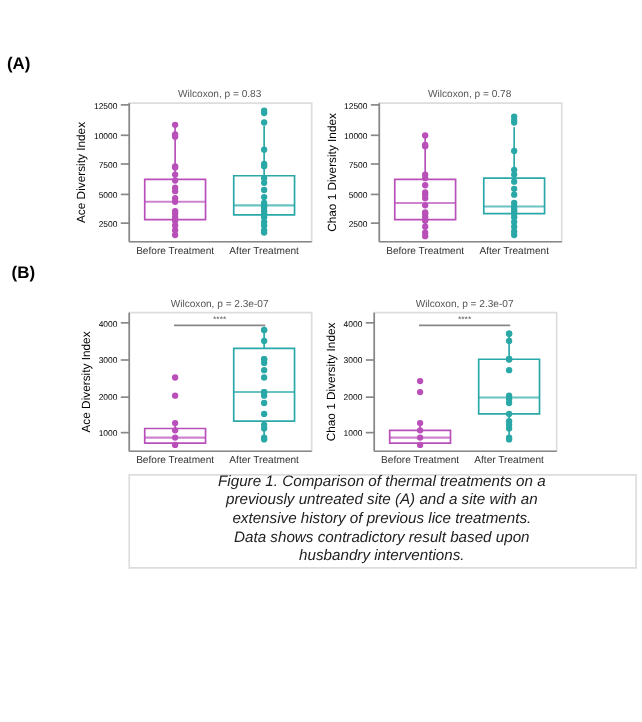 This screenshot has width=642, height=722. Describe the element at coordinates (18, 62) in the screenshot. I see `chart-title: (A)` at that location.